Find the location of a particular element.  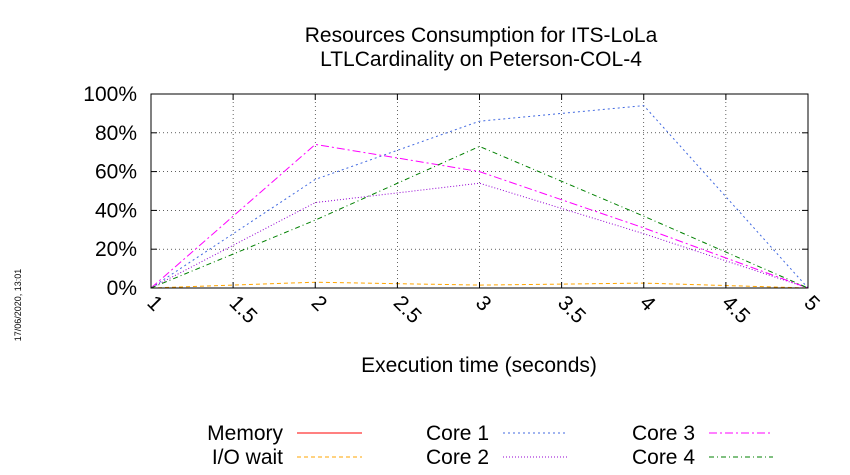

legend-label-core-2: Core 2 is located at coordinates (457, 457).